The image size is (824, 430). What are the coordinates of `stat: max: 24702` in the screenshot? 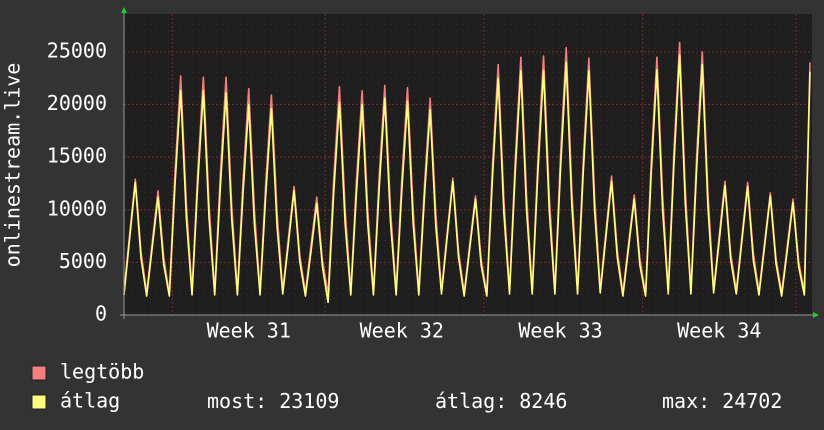 It's located at (722, 401).